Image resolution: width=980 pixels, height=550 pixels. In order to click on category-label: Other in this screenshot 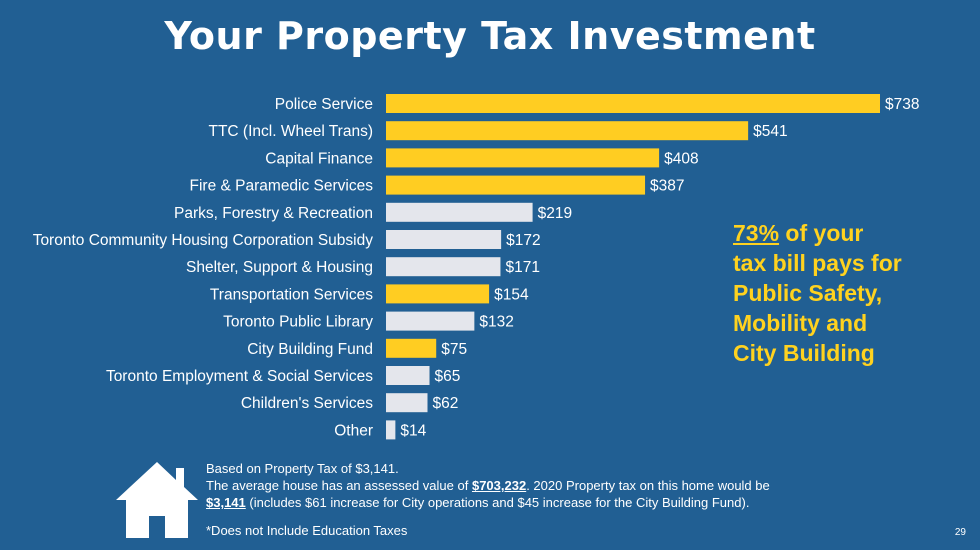, I will do `click(353, 430)`.